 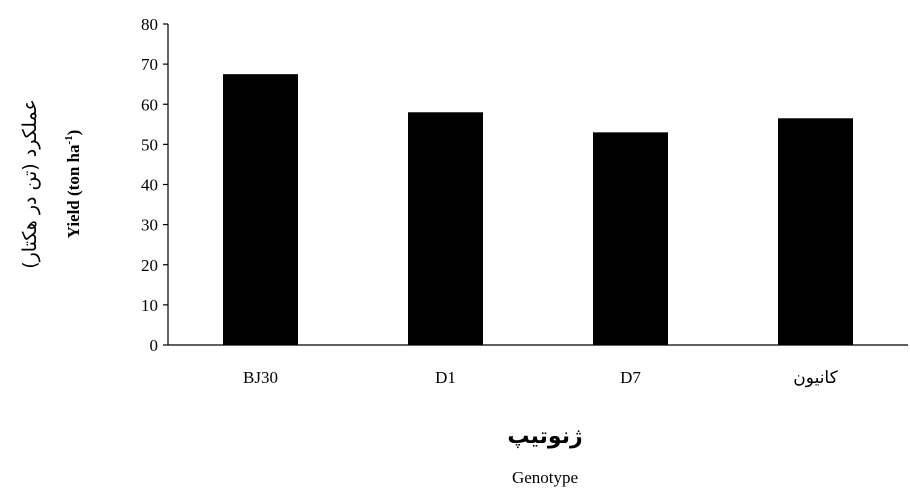 I want to click on y-tick-label: 0, so click(x=154, y=345).